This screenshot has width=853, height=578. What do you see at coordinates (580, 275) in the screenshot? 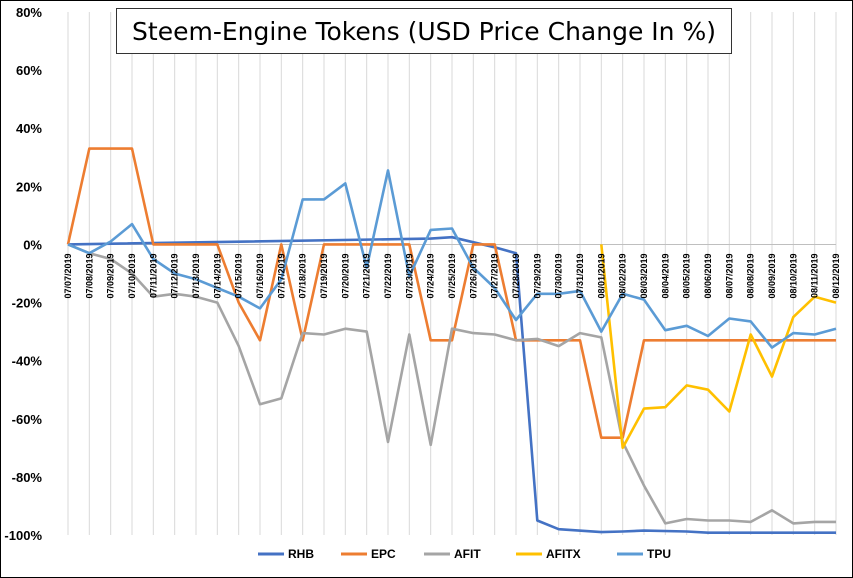
I see `x-tick-label: 07/31/2019` at bounding box center [580, 275].